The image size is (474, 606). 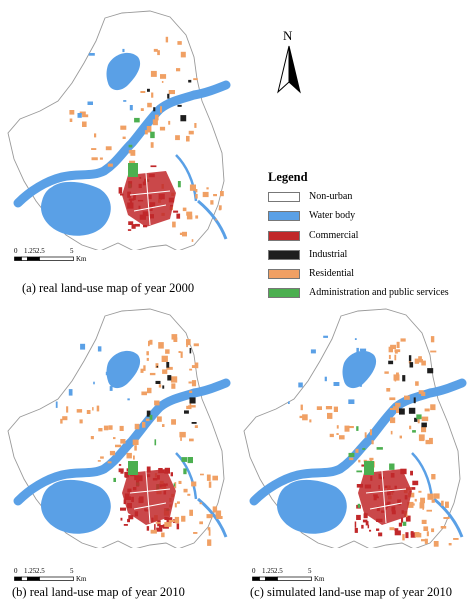 What do you see at coordinates (186, 476) in the screenshot?
I see `canal-central` at bounding box center [186, 476].